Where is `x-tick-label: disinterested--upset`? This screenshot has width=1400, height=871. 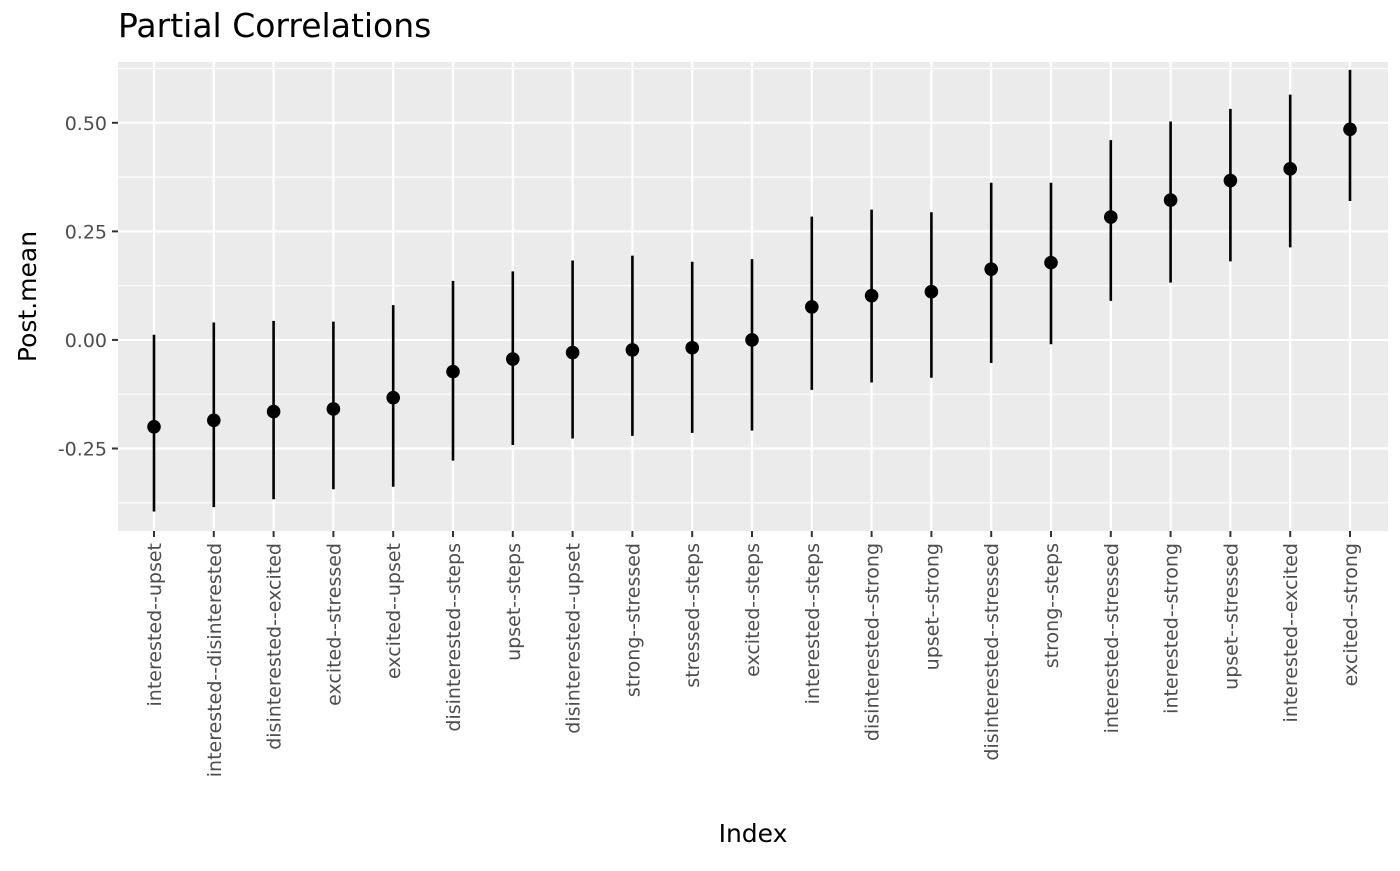
x-tick-label: disinterested--upset is located at coordinates (574, 638).